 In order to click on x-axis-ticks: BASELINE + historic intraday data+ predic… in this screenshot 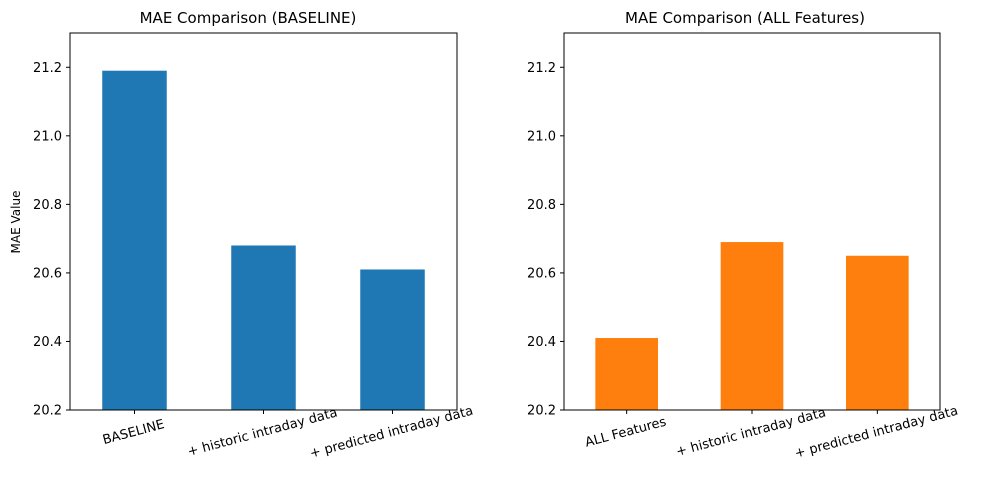, I will do `click(288, 433)`.